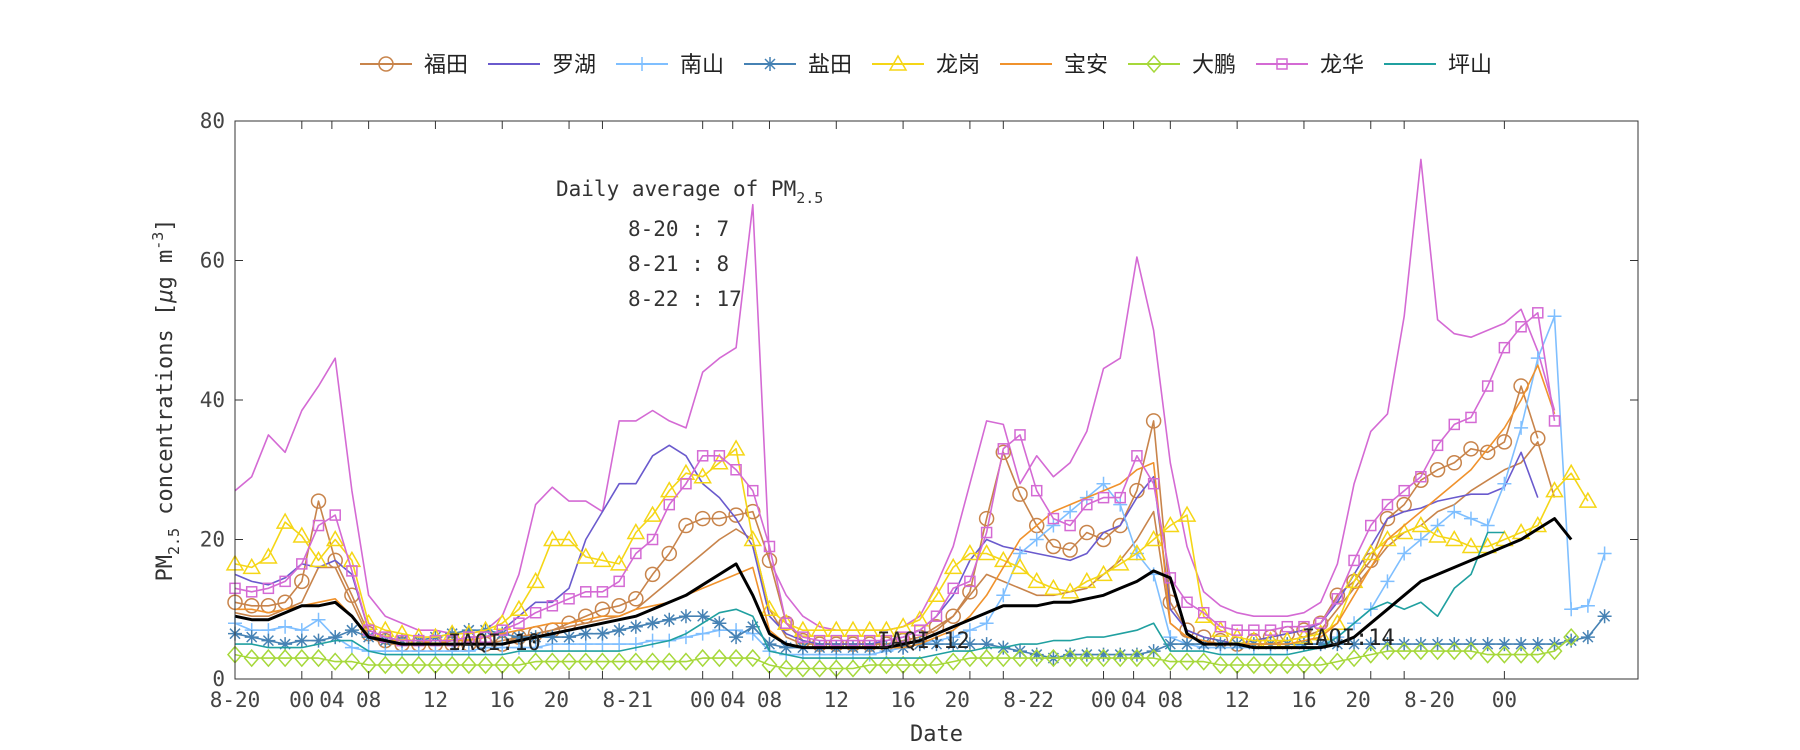 This screenshot has width=1800, height=750. I want to click on x-tick-label: 04, so click(331, 700).